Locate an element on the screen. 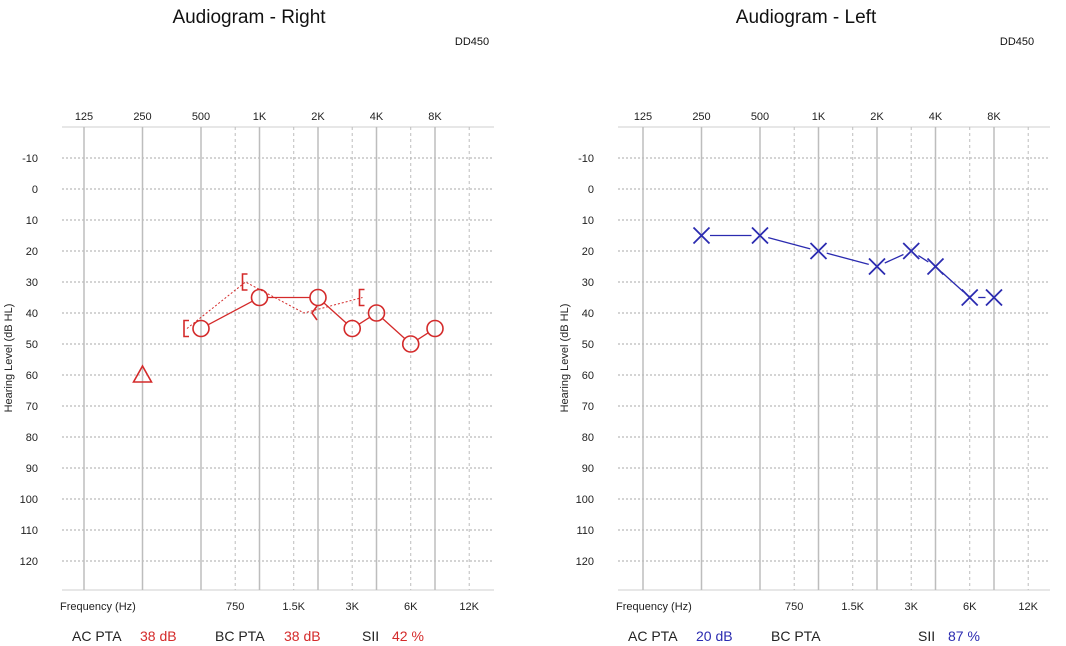 This screenshot has width=1066, height=646. series-bc-unmasked-caret is located at coordinates (314, 313).